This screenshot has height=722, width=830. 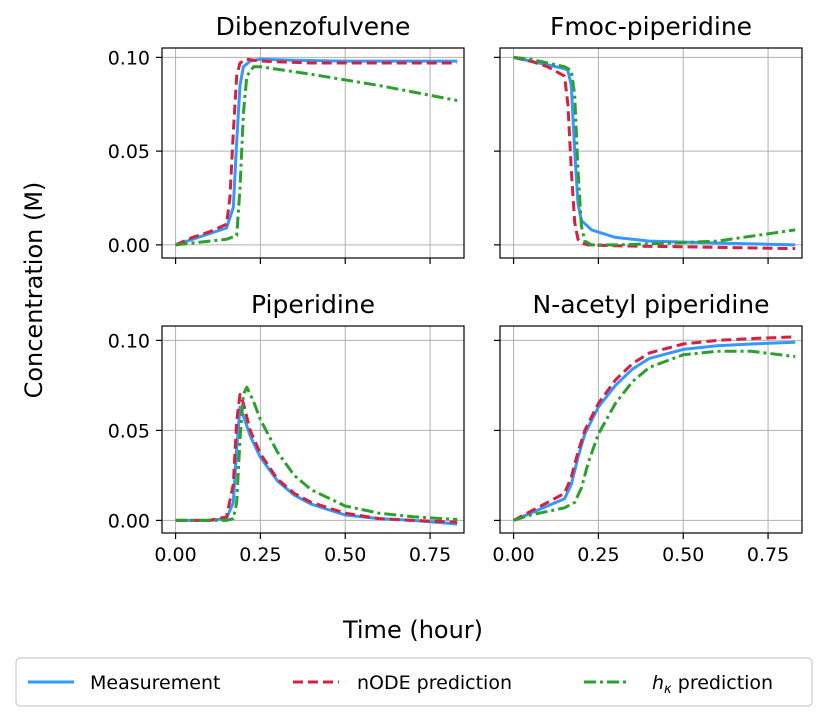 What do you see at coordinates (313, 26) in the screenshot?
I see `panel-title: Dibenzofulvene` at bounding box center [313, 26].